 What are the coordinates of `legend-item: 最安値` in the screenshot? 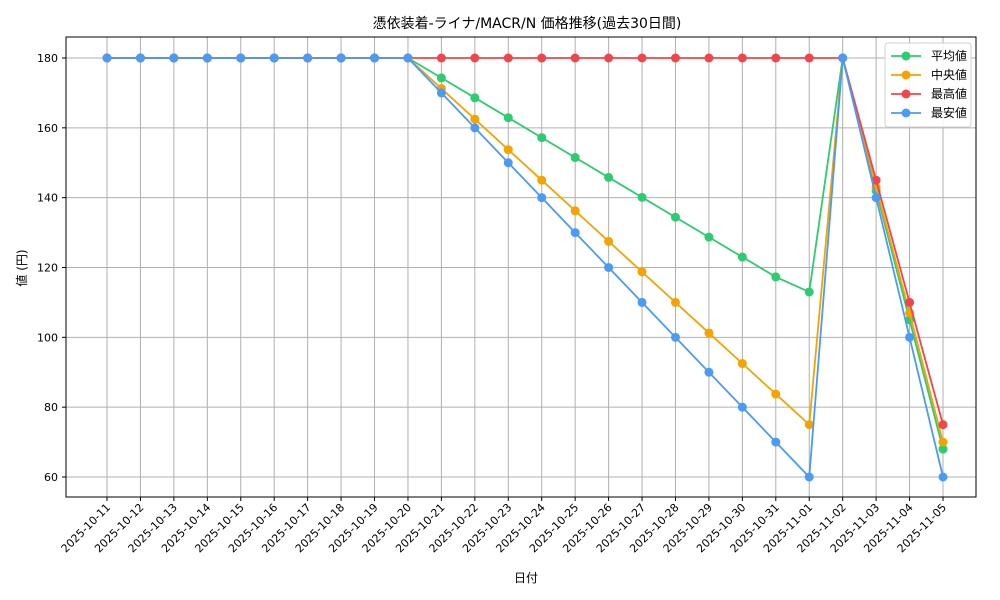 It's located at (929, 112).